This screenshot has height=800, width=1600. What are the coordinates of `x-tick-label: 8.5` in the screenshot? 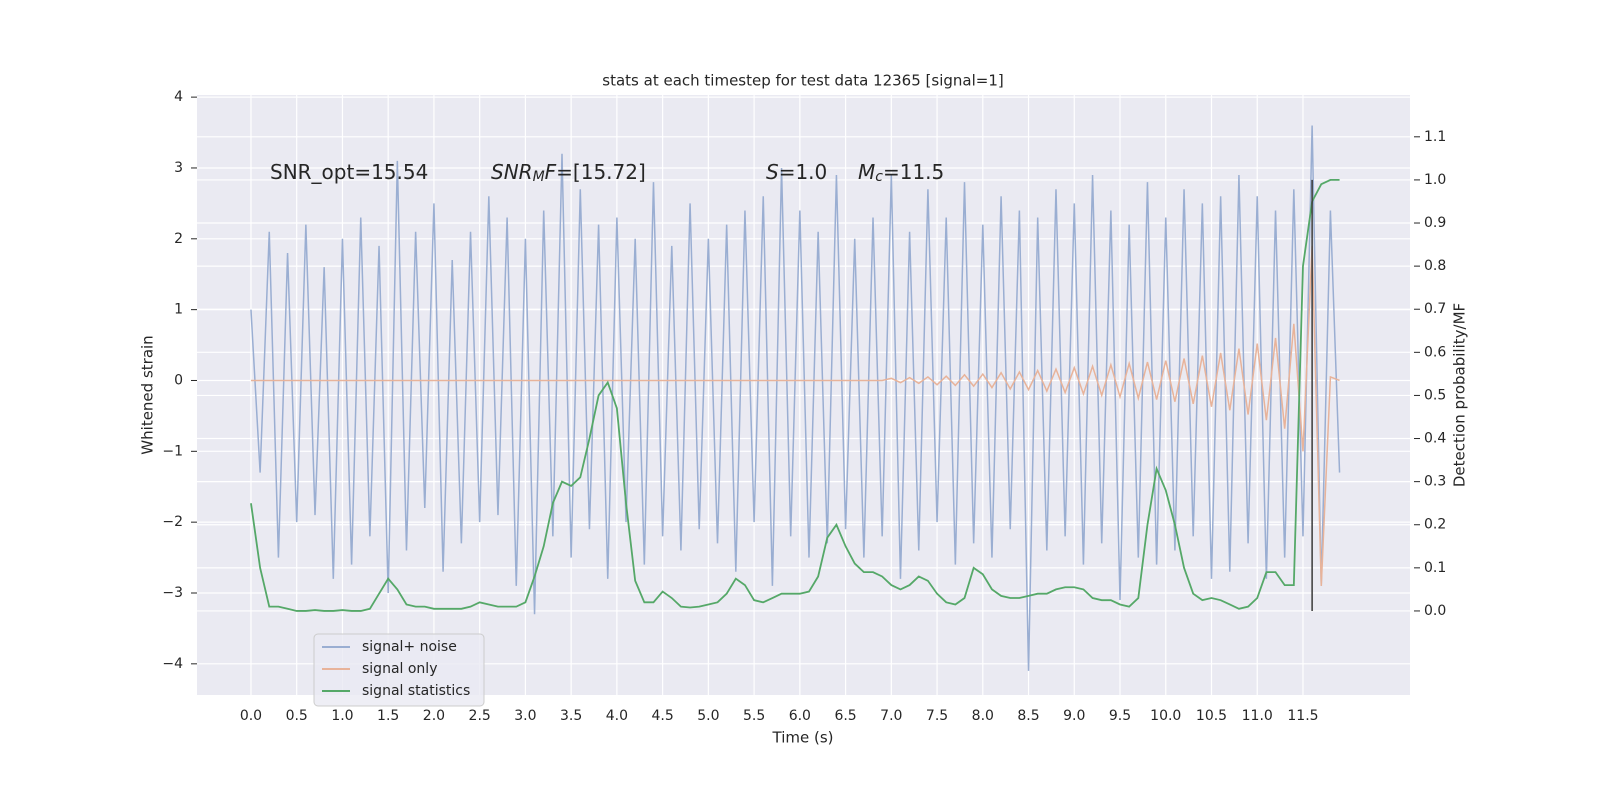 It's located at (1028, 716).